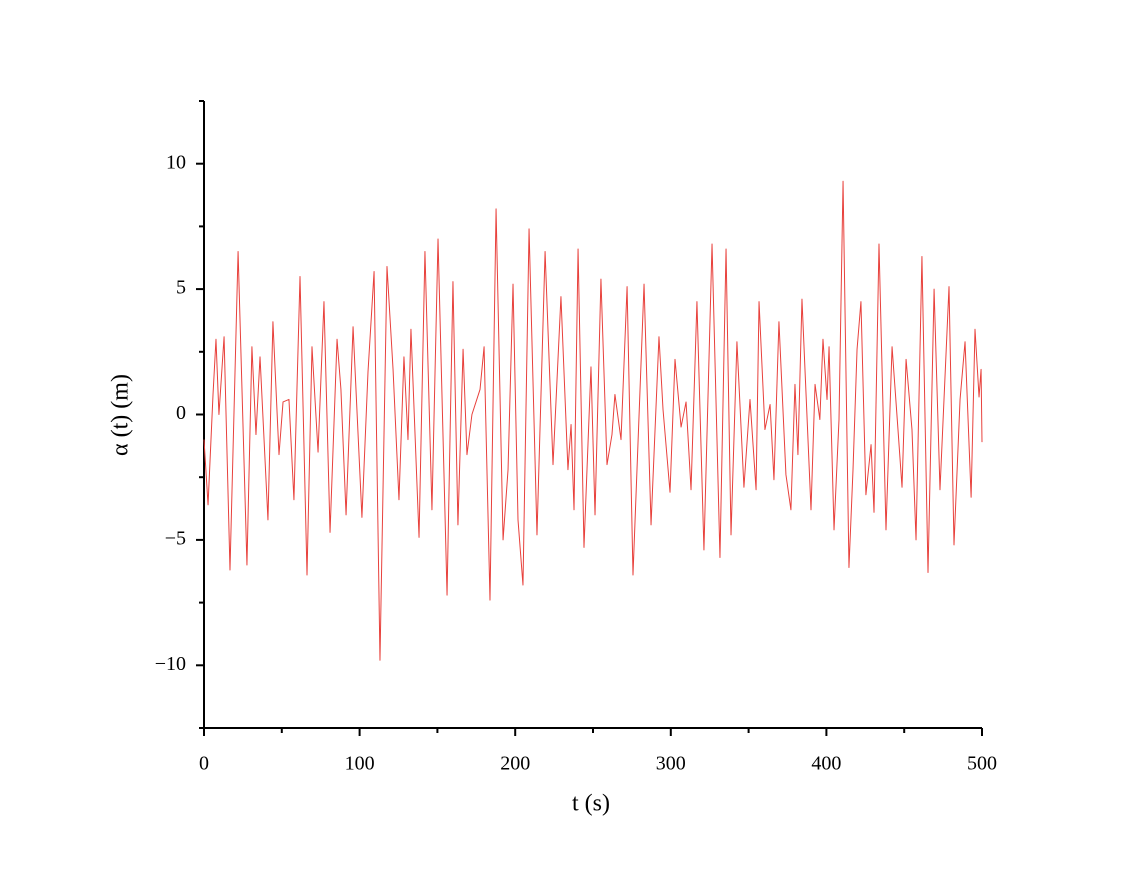 The width and height of the screenshot is (1141, 873). Describe the element at coordinates (671, 764) in the screenshot. I see `x-tick-label: 300` at that location.